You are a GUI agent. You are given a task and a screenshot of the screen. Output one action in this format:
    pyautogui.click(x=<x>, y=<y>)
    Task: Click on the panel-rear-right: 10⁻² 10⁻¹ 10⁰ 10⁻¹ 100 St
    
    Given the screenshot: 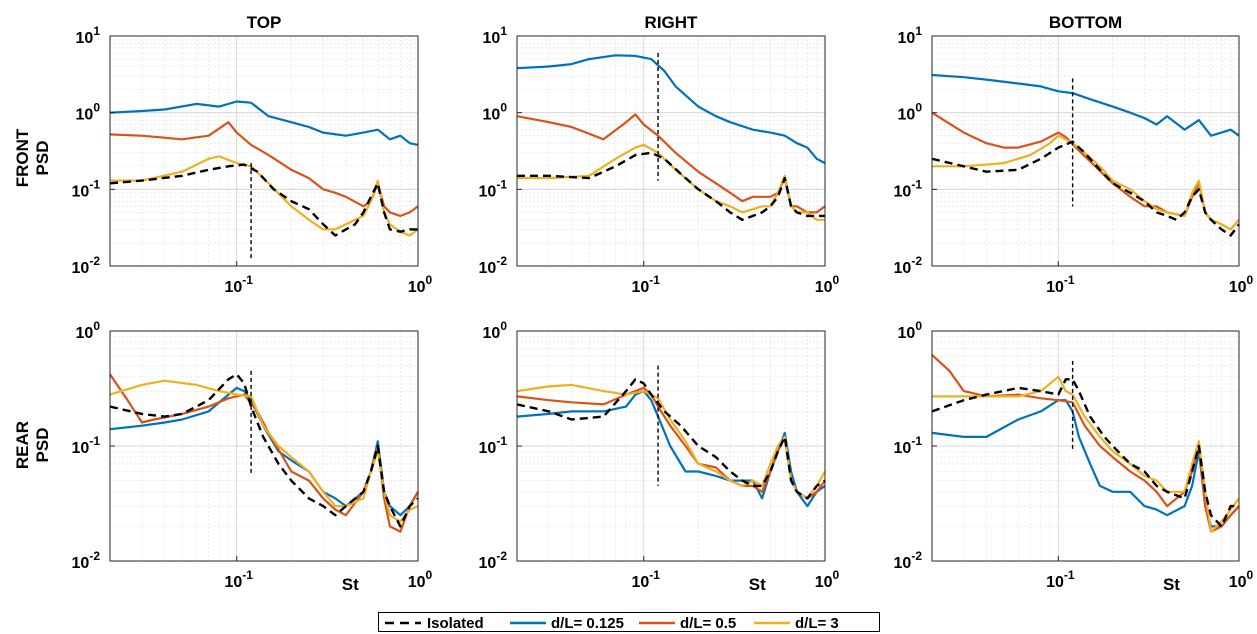 What is the action you would take?
    pyautogui.click(x=659, y=456)
    